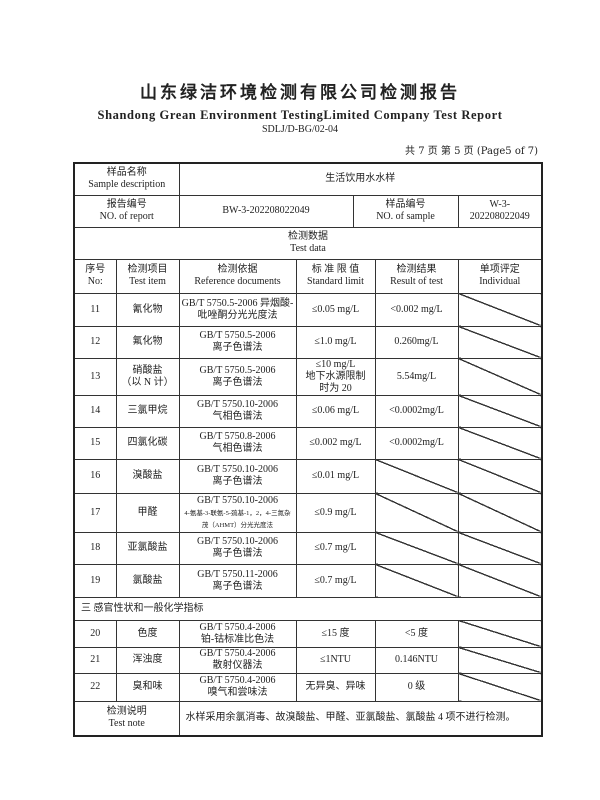  Describe the element at coordinates (147, 309) in the screenshot. I see `test-item: 氰化物` at that location.